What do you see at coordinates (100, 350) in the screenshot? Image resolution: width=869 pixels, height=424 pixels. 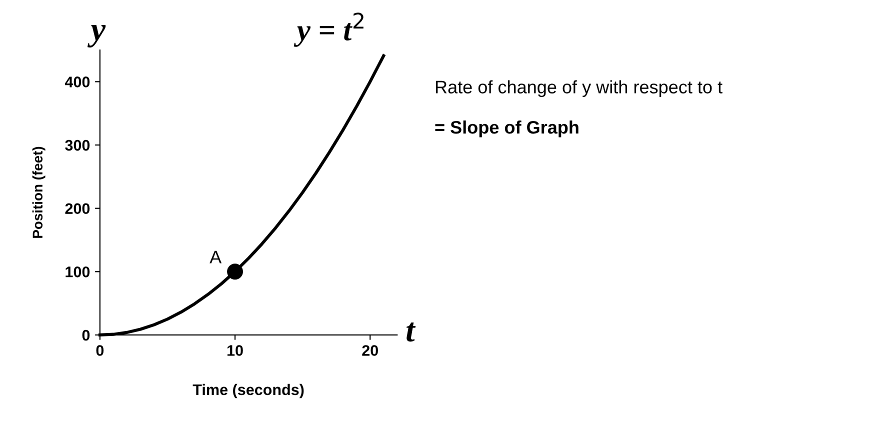 I see `x-tick-label: 0` at bounding box center [100, 350].